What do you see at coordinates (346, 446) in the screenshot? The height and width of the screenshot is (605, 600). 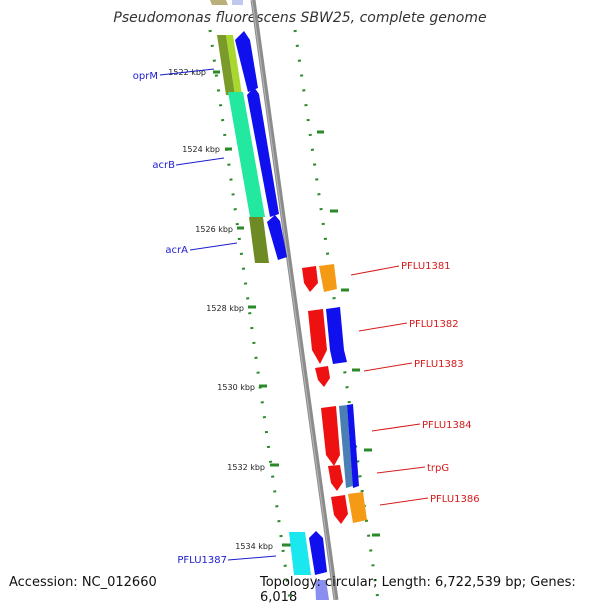 I see `gene-arrow-steel` at bounding box center [346, 446].